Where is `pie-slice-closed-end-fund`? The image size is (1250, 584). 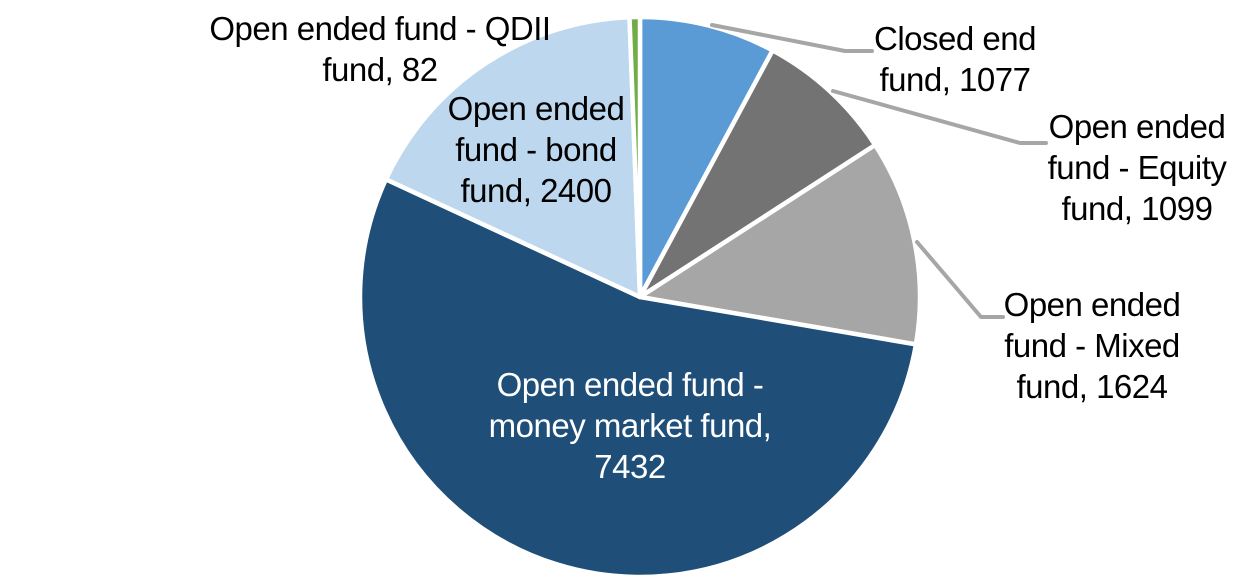
pie-slice-closed-end-fund is located at coordinates (706, 157).